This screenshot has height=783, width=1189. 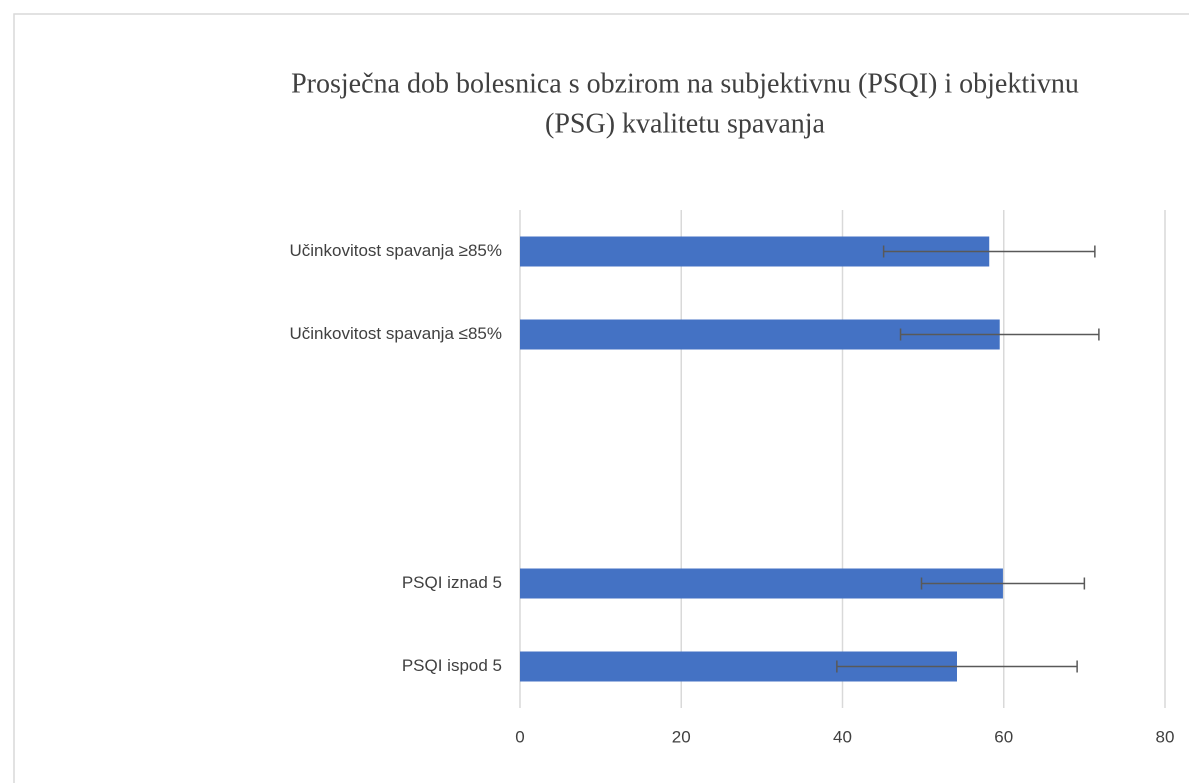 I want to click on x-tick-label: 0, so click(x=519, y=736).